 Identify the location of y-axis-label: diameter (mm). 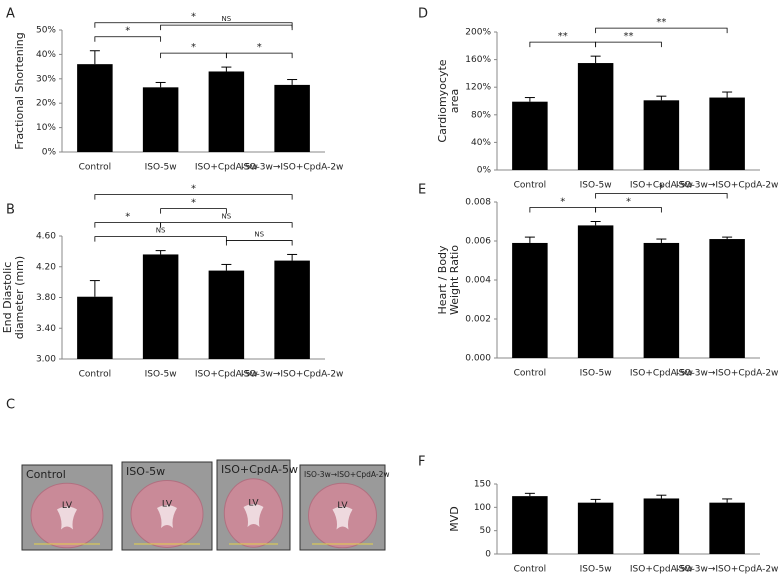
(19, 297).